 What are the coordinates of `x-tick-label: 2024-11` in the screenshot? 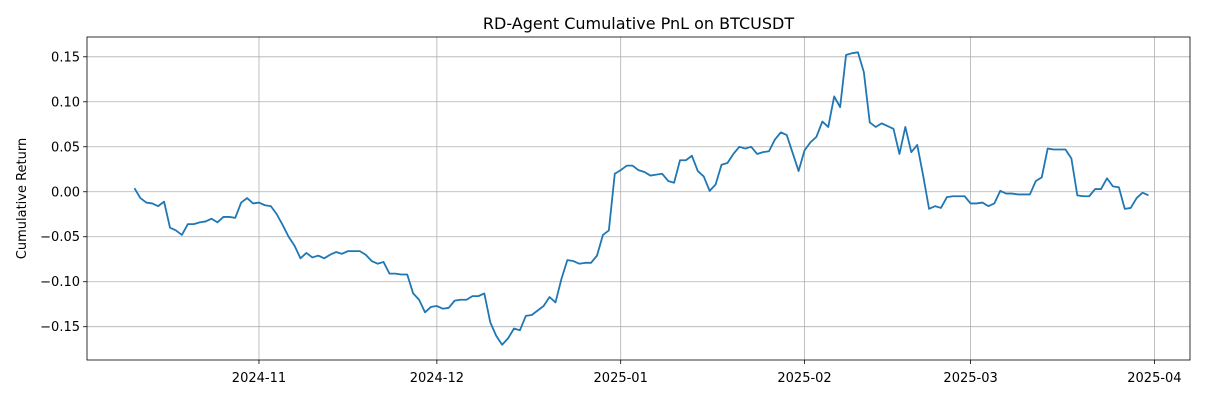 It's located at (259, 378).